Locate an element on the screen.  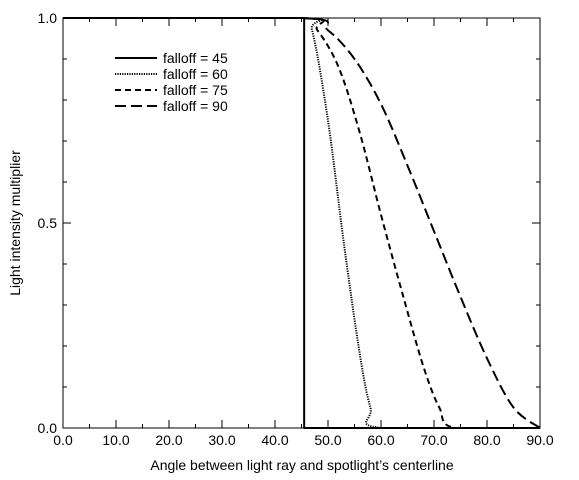
x-tick-label: 30.0 is located at coordinates (221, 440).